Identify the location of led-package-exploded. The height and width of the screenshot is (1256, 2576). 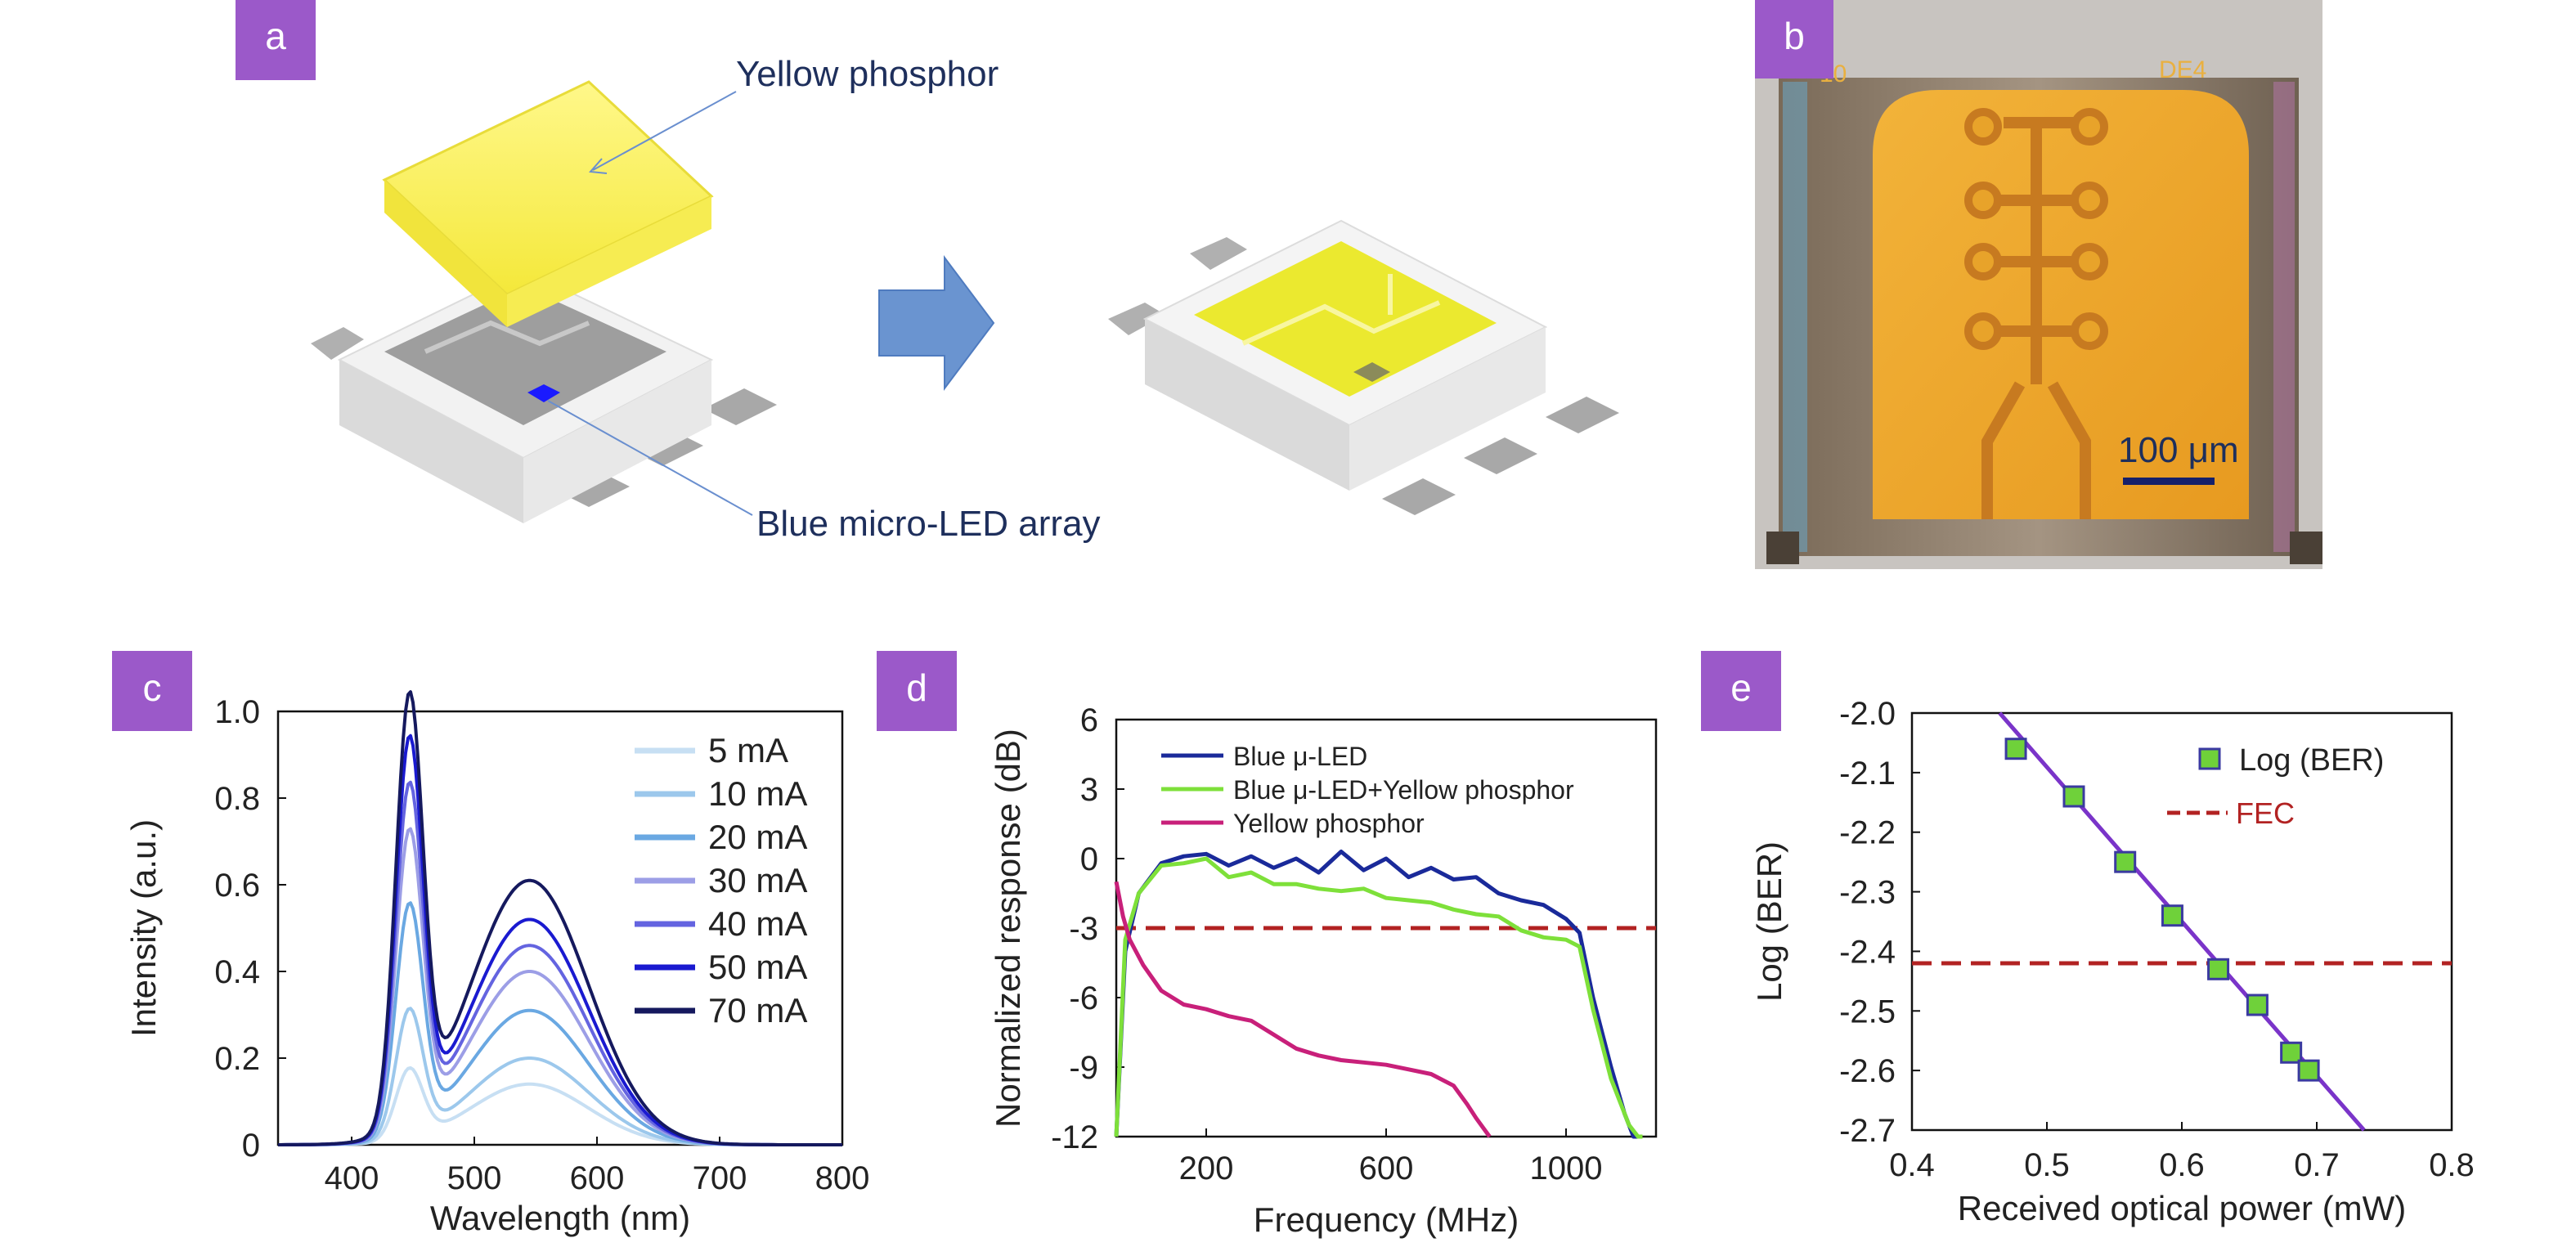
(544, 395).